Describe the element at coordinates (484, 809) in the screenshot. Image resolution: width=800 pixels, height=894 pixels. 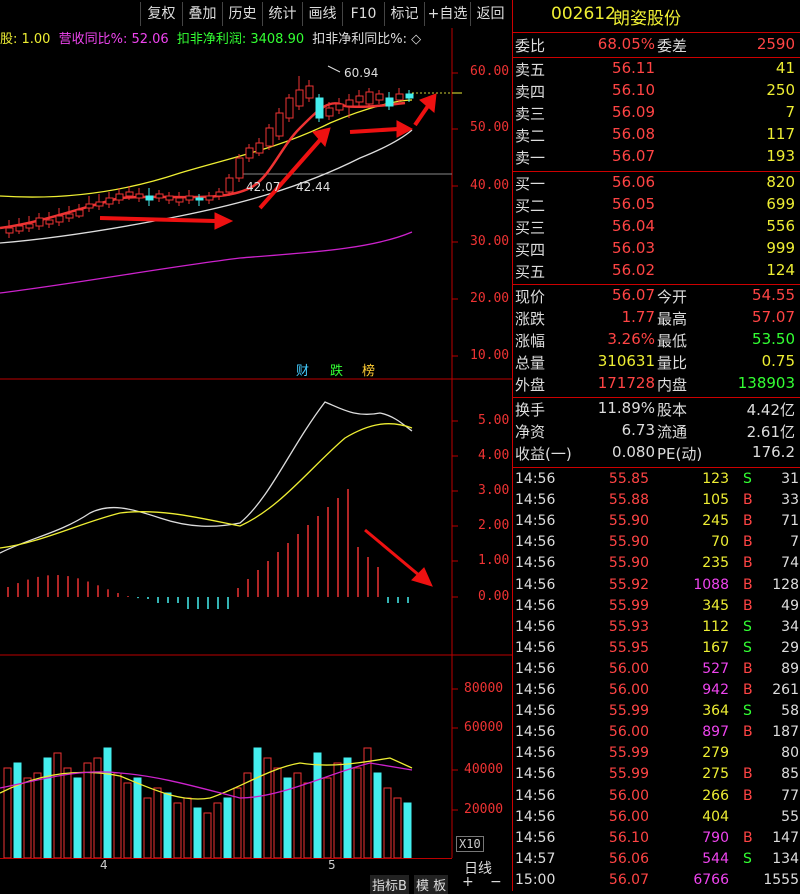
I see `volume-axis-label: 20000` at that location.